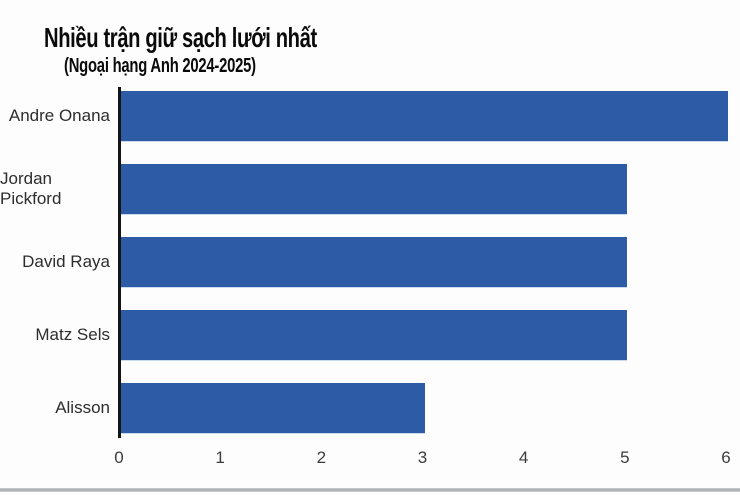  I want to click on bar-row: Matz Sels, so click(370, 335).